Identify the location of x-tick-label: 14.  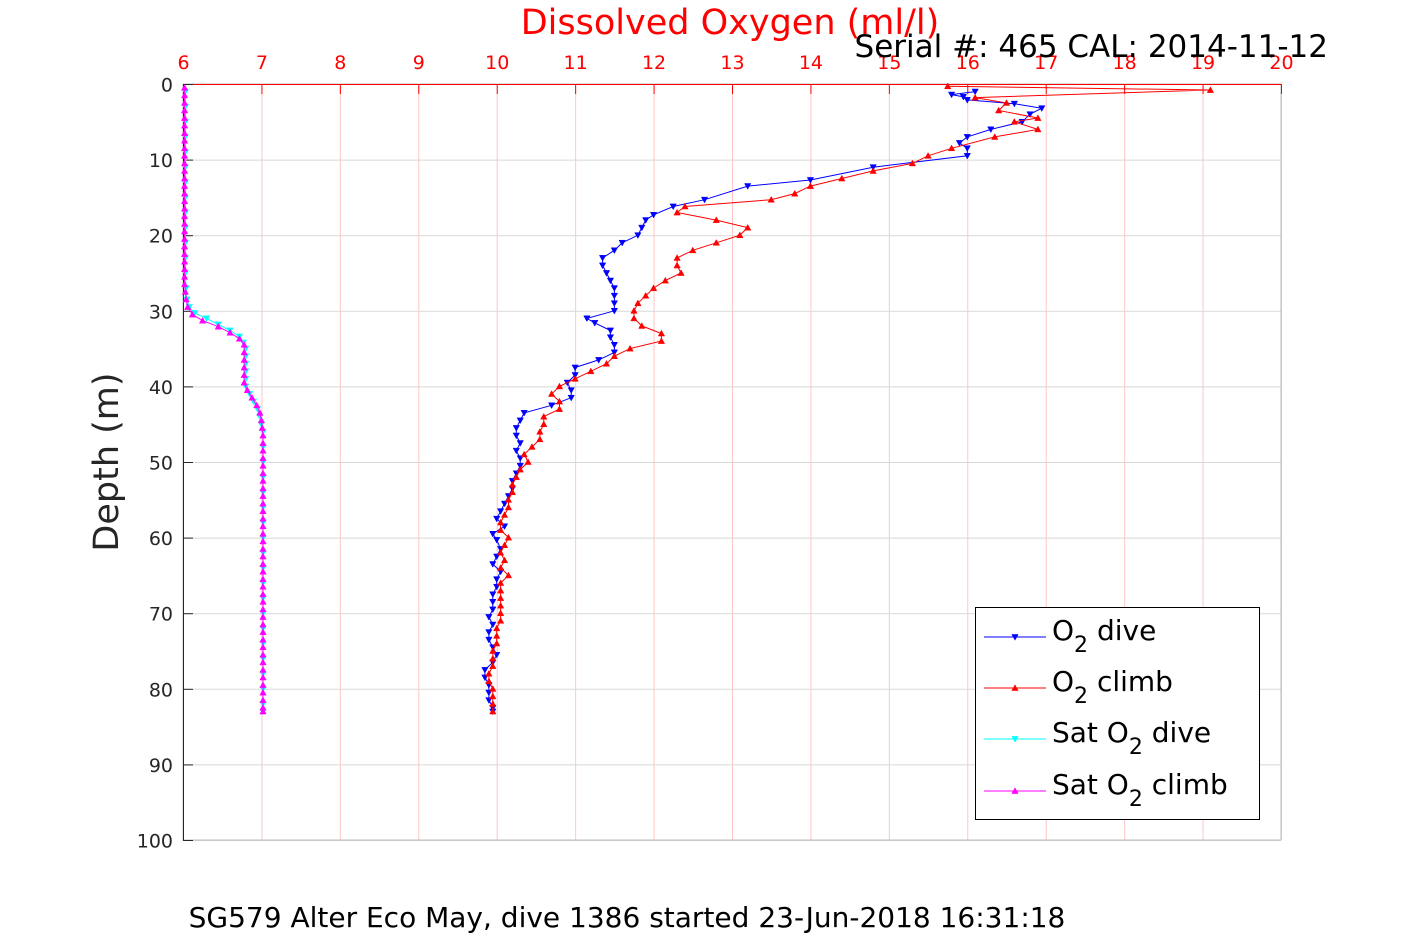
(811, 63).